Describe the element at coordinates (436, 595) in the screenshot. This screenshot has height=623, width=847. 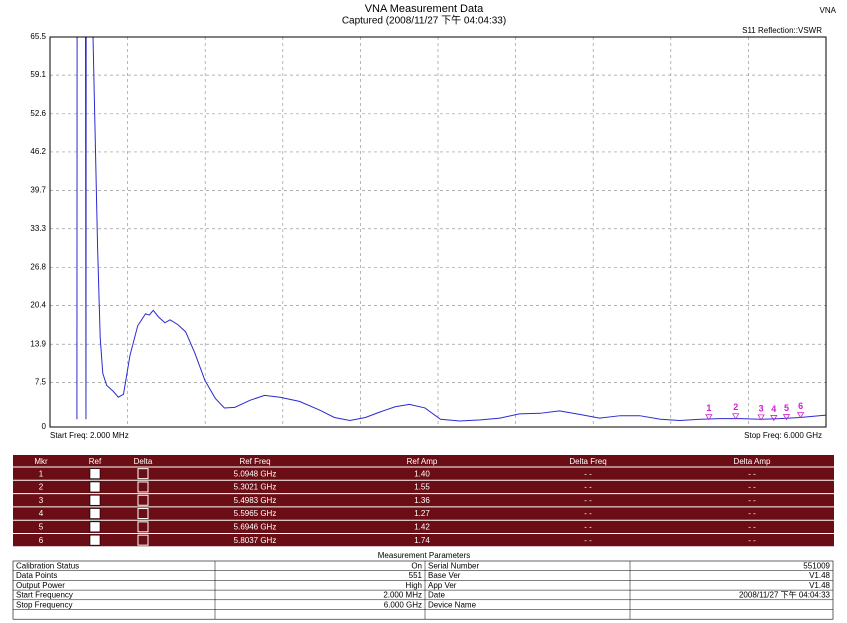
I see `parameter-name: Date` at that location.